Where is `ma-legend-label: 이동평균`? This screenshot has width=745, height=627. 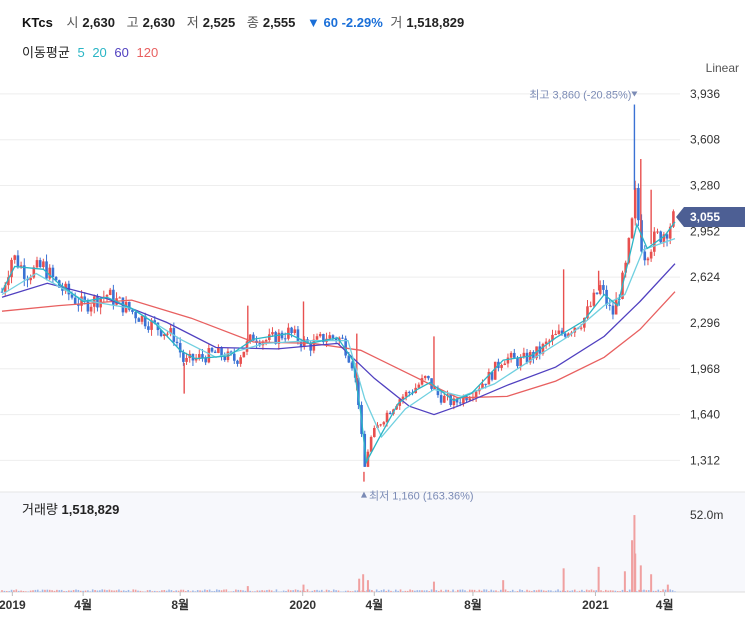 ma-legend-label: 이동평균 is located at coordinates (46, 52).